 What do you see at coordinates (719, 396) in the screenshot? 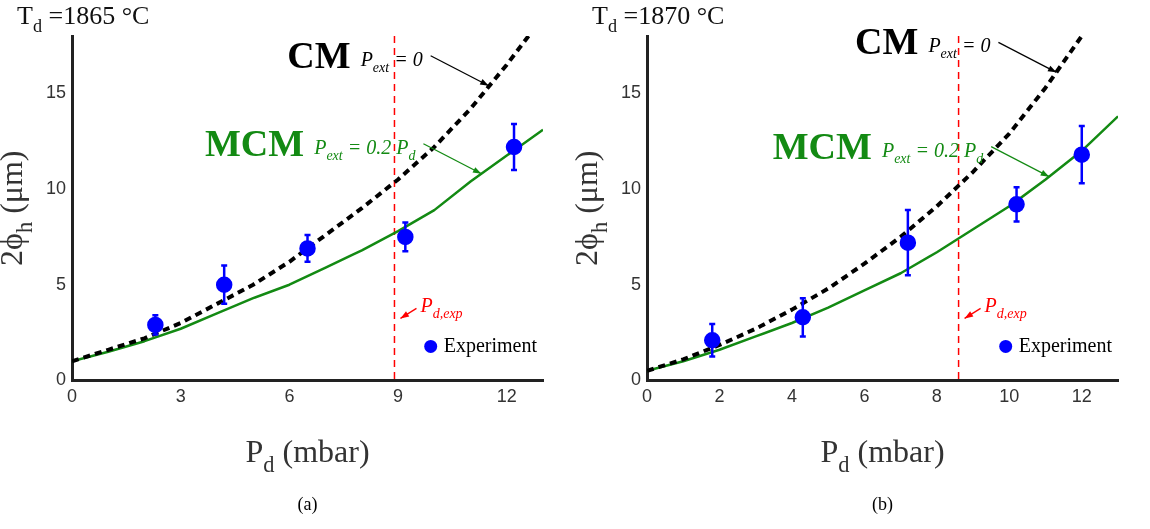
I see `x-tick-label: 2` at bounding box center [719, 396].